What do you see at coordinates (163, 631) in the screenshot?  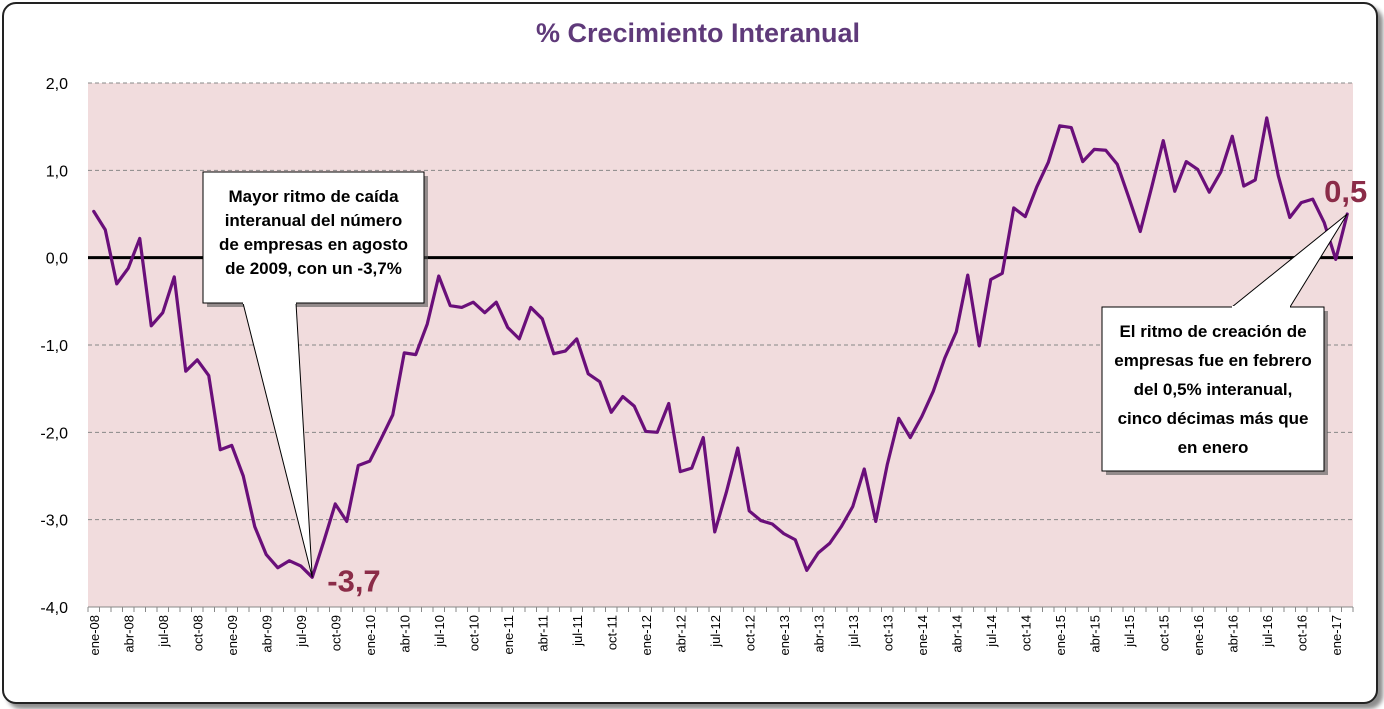 I see `x-tick-label: jul-08` at bounding box center [163, 631].